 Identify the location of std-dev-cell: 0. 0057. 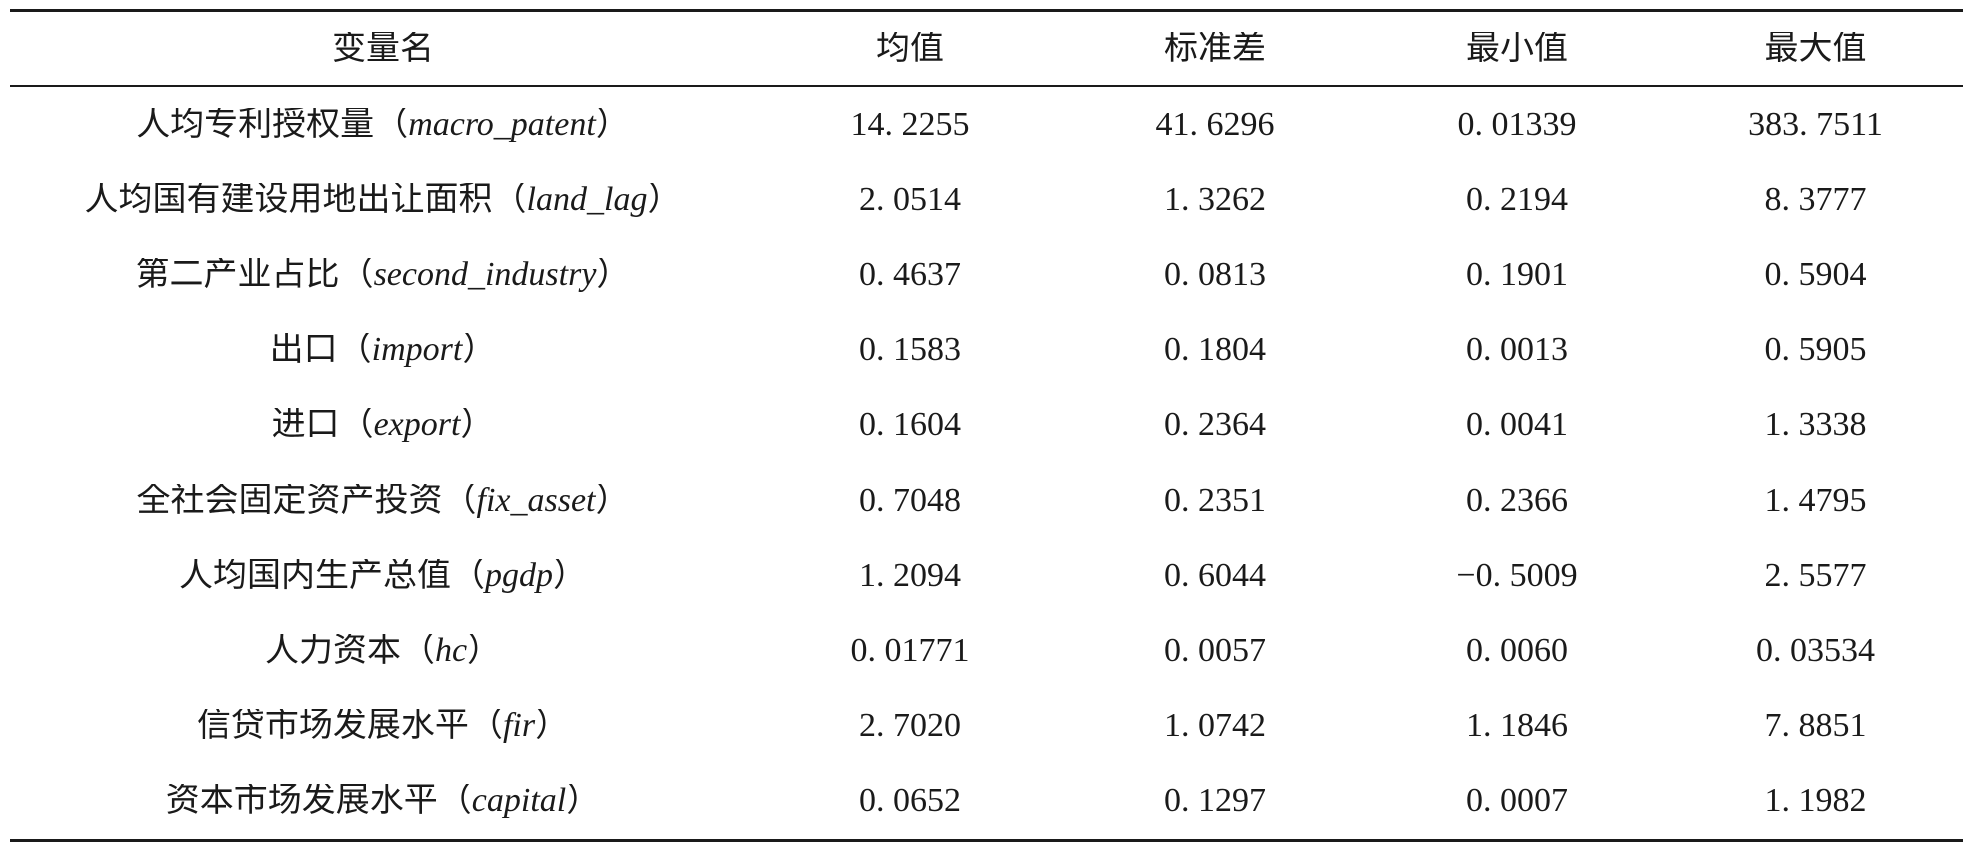
(1215, 650).